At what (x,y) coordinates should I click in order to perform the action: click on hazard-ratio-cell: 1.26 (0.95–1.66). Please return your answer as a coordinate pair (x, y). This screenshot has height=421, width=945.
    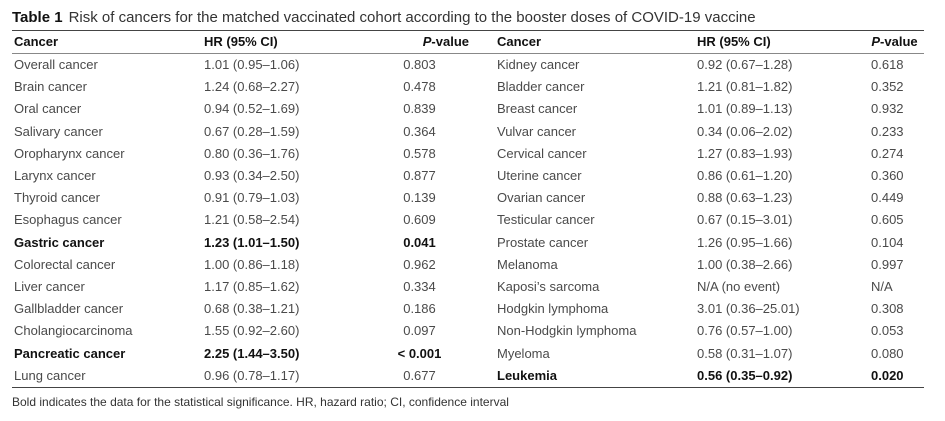
    Looking at the image, I should click on (745, 242).